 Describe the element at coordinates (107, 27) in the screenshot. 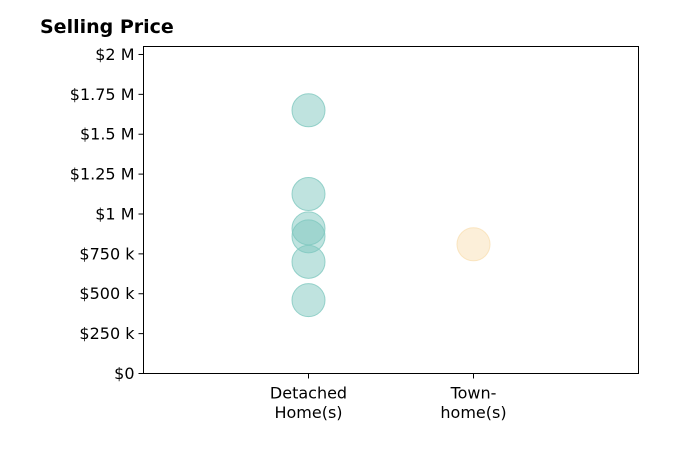

I see `chart-title: Selling Price` at that location.